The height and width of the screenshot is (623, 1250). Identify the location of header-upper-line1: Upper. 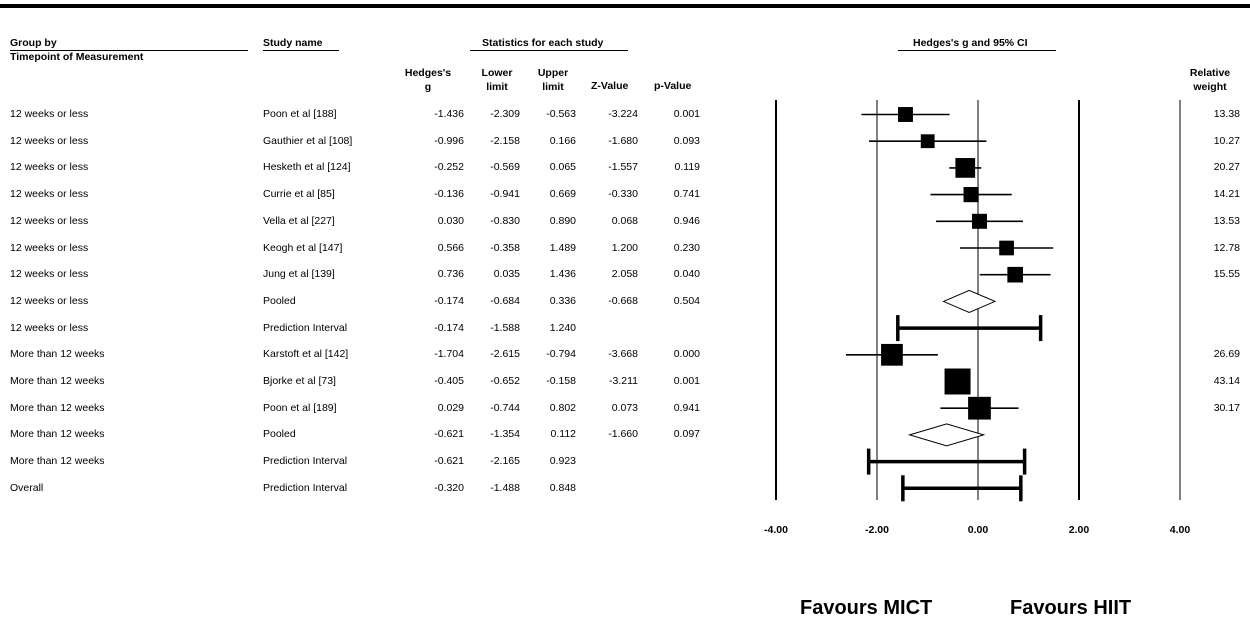
(553, 73).